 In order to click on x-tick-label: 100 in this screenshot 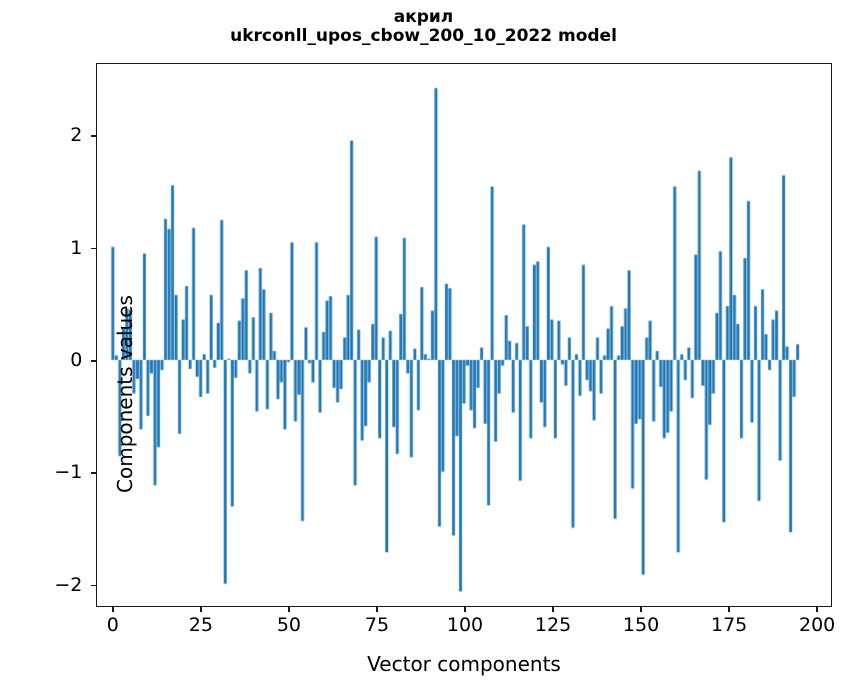, I will do `click(465, 625)`.